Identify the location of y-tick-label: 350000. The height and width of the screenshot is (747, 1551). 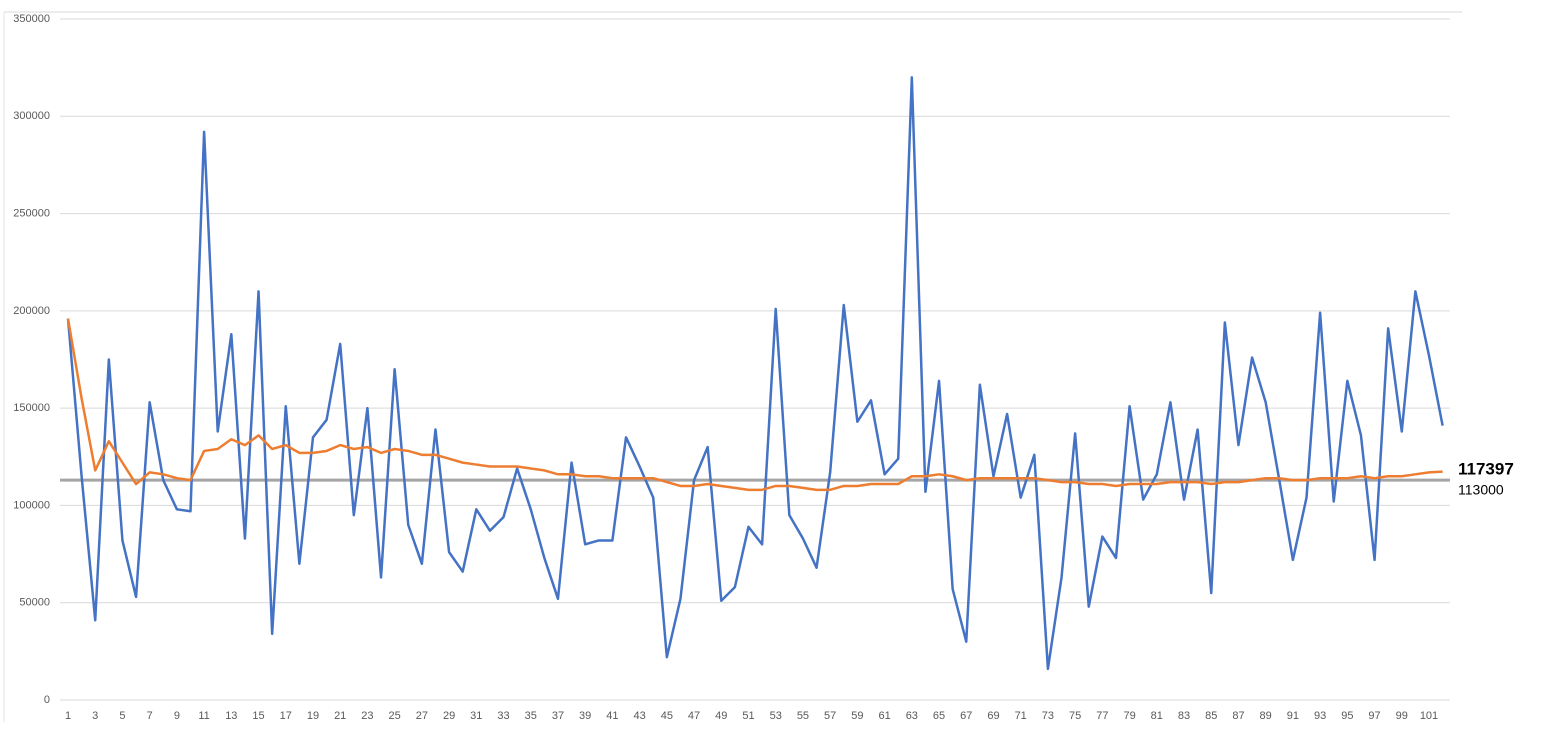
(31, 19).